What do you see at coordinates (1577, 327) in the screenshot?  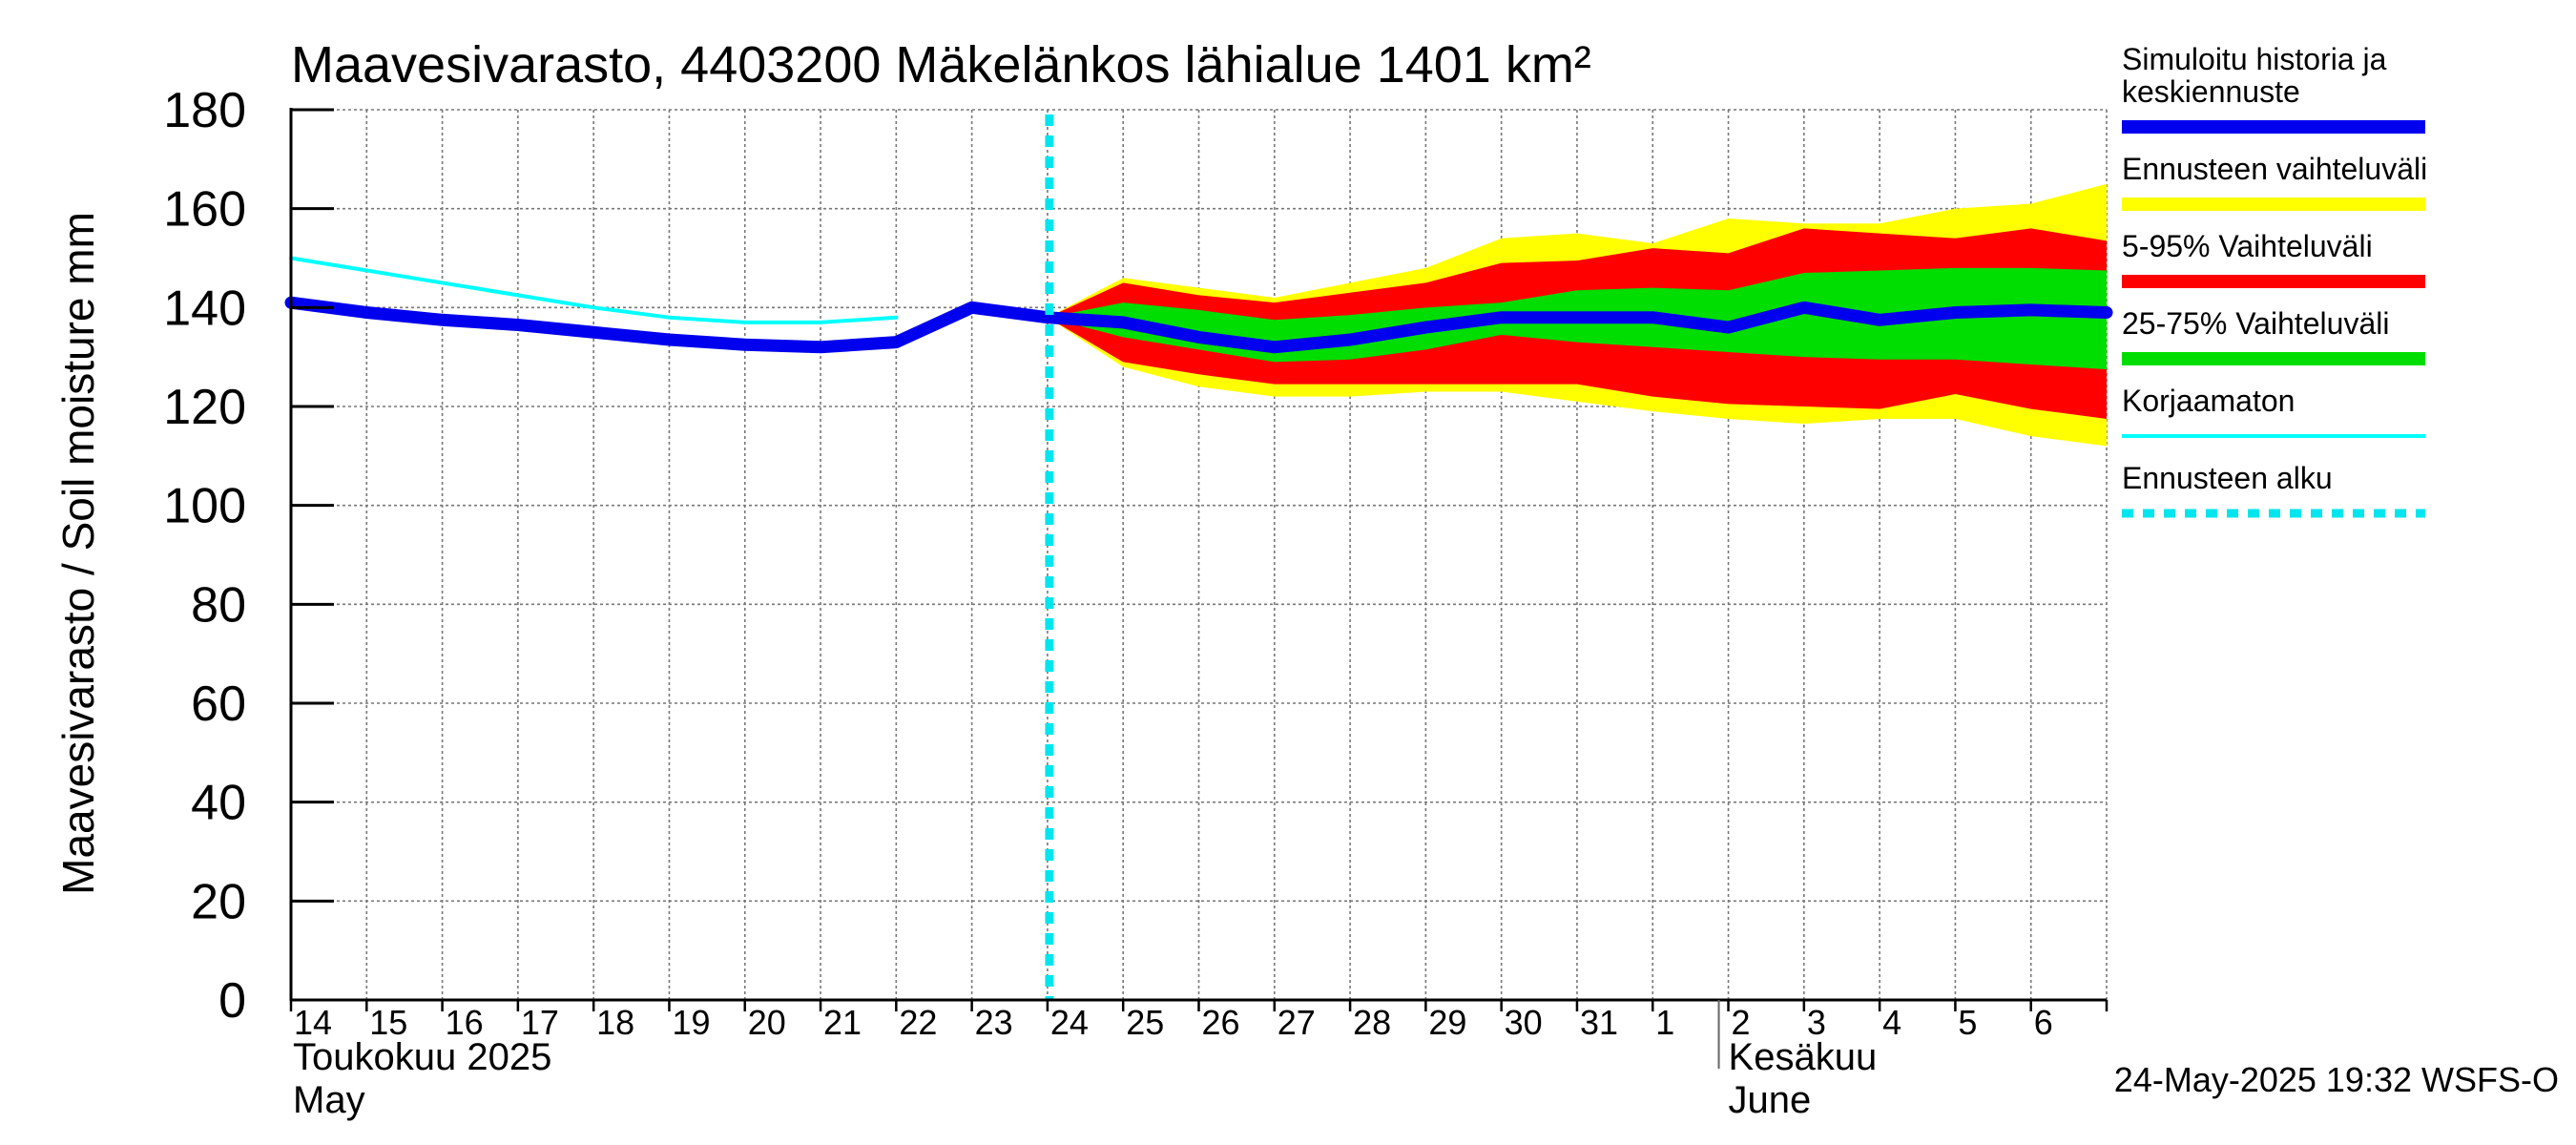 I see `series-forecast-mean` at bounding box center [1577, 327].